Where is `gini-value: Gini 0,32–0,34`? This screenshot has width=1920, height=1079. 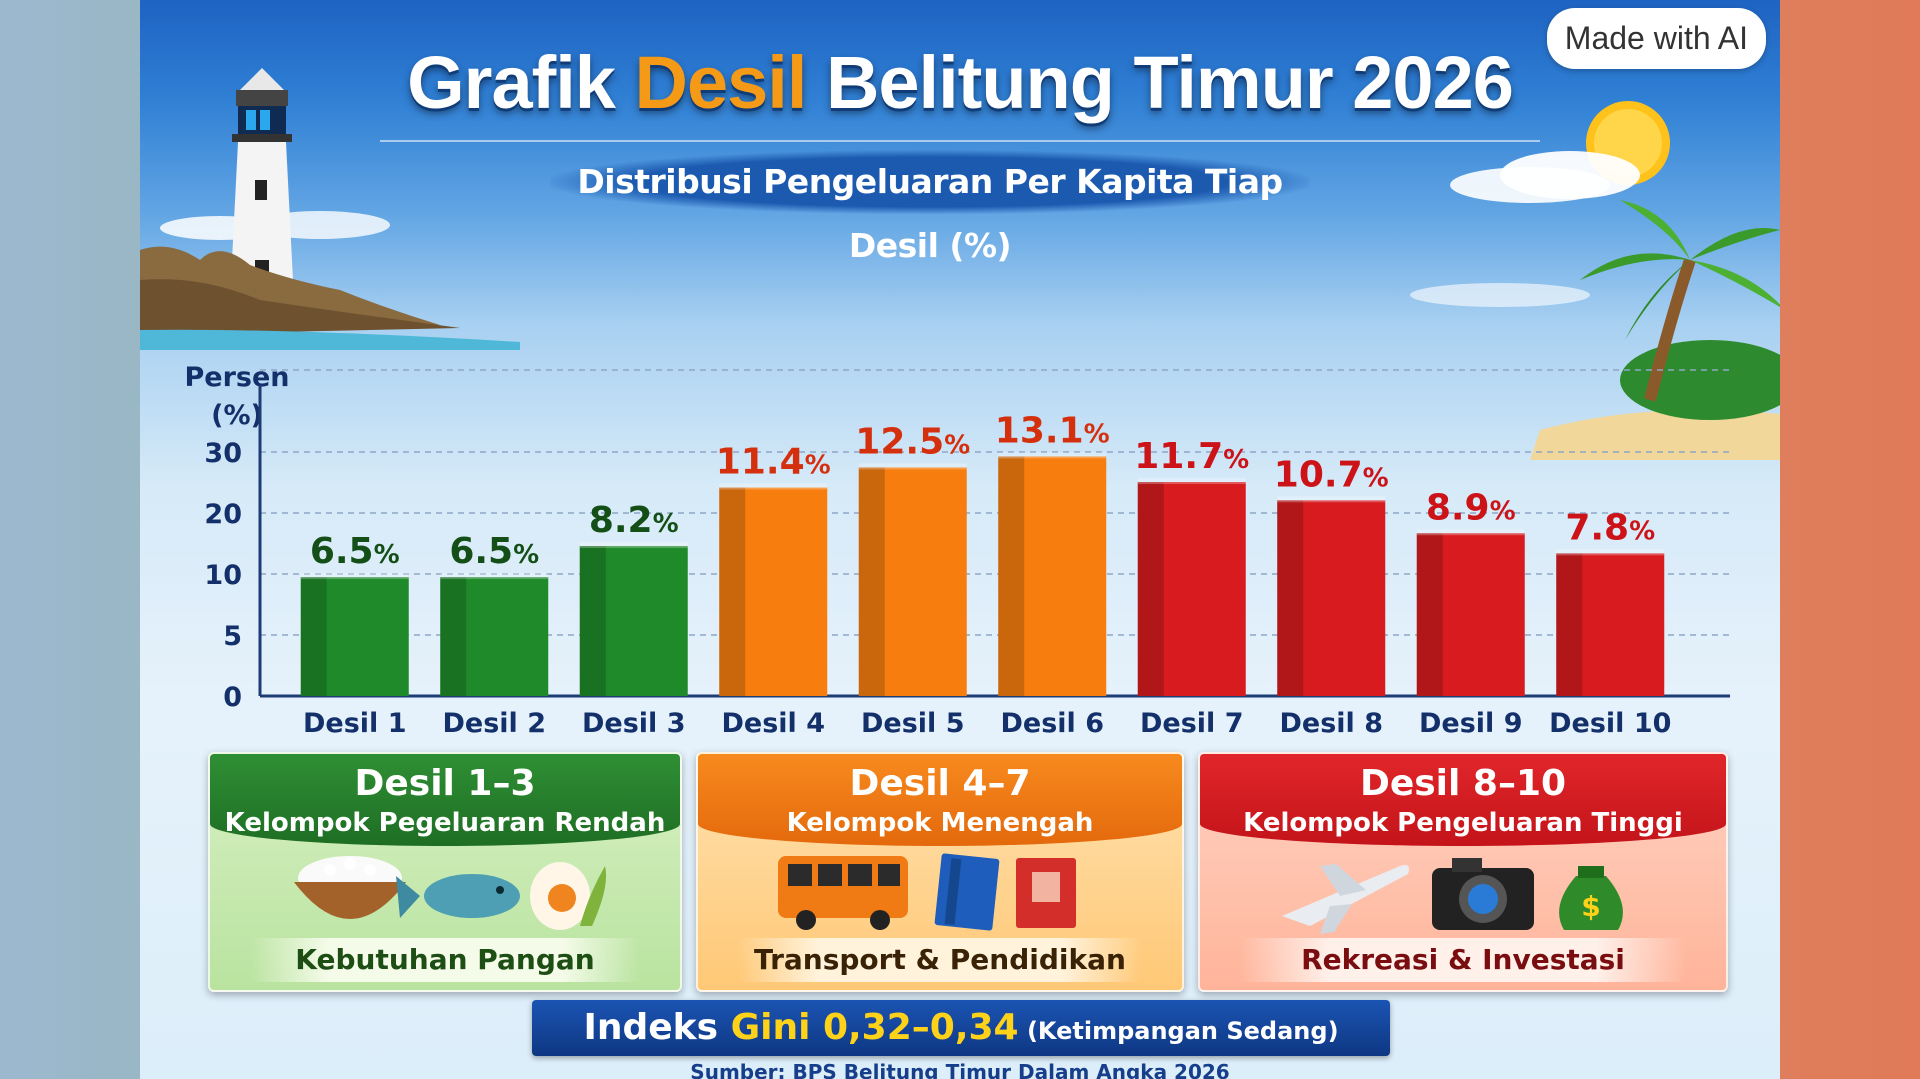
gini-value: Gini 0,32–0,34 is located at coordinates (874, 1027).